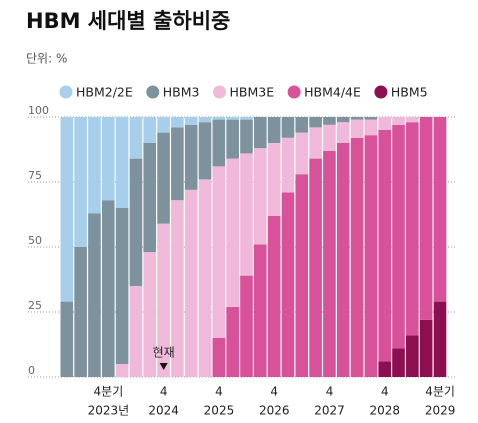 This screenshot has width=478, height=423. What do you see at coordinates (440, 411) in the screenshot?
I see `x-year-label: 2029` at bounding box center [440, 411].